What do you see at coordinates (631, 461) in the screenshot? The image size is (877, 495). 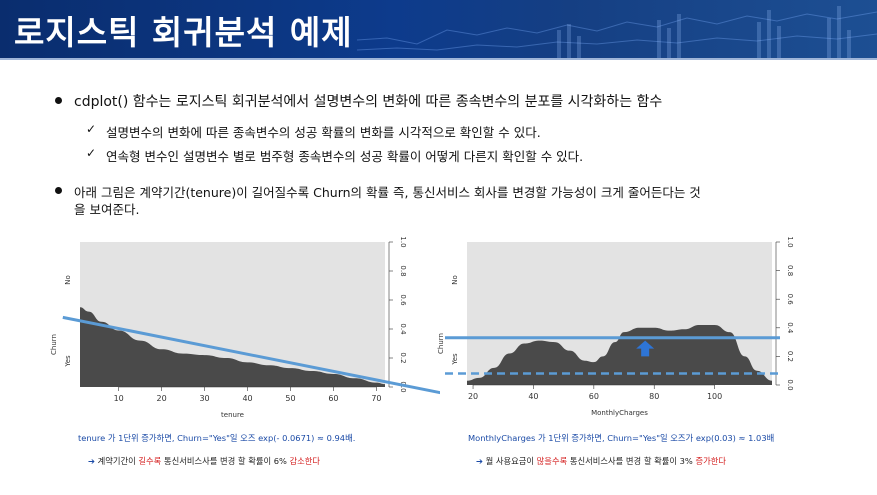 I see `right-conclusion-text-b: 통신서비스사를 변경 할 확률이 3%` at bounding box center [631, 461].